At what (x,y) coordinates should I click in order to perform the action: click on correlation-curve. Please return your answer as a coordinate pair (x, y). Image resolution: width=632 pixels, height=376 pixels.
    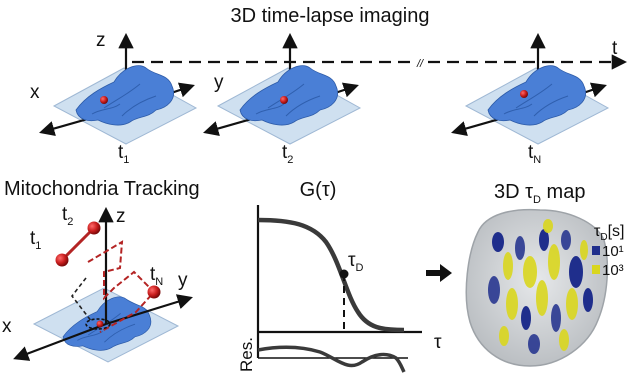
    Looking at the image, I should click on (331, 275).